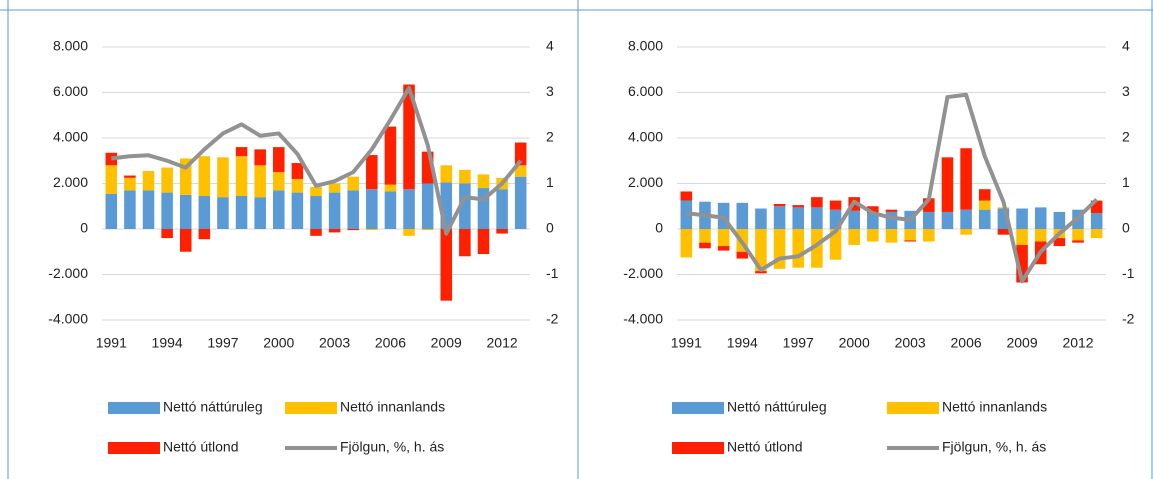  What do you see at coordinates (659, 228) in the screenshot?
I see `y-tick-label: 0` at bounding box center [659, 228].